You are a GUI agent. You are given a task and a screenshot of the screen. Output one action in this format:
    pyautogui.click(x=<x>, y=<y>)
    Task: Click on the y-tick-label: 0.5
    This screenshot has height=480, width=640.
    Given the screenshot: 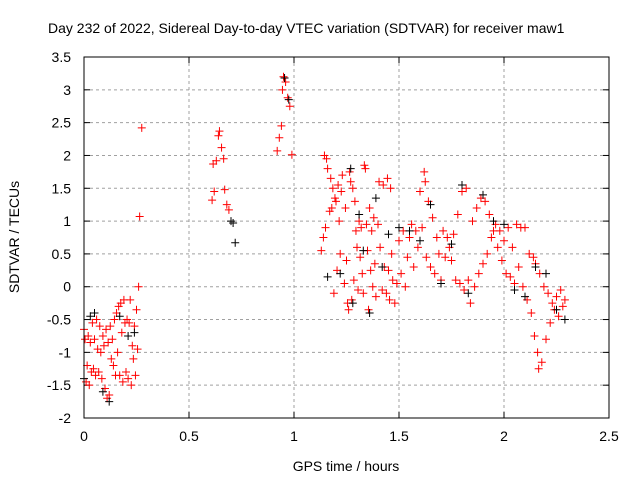 What is the action you would take?
    pyautogui.click(x=62, y=254)
    